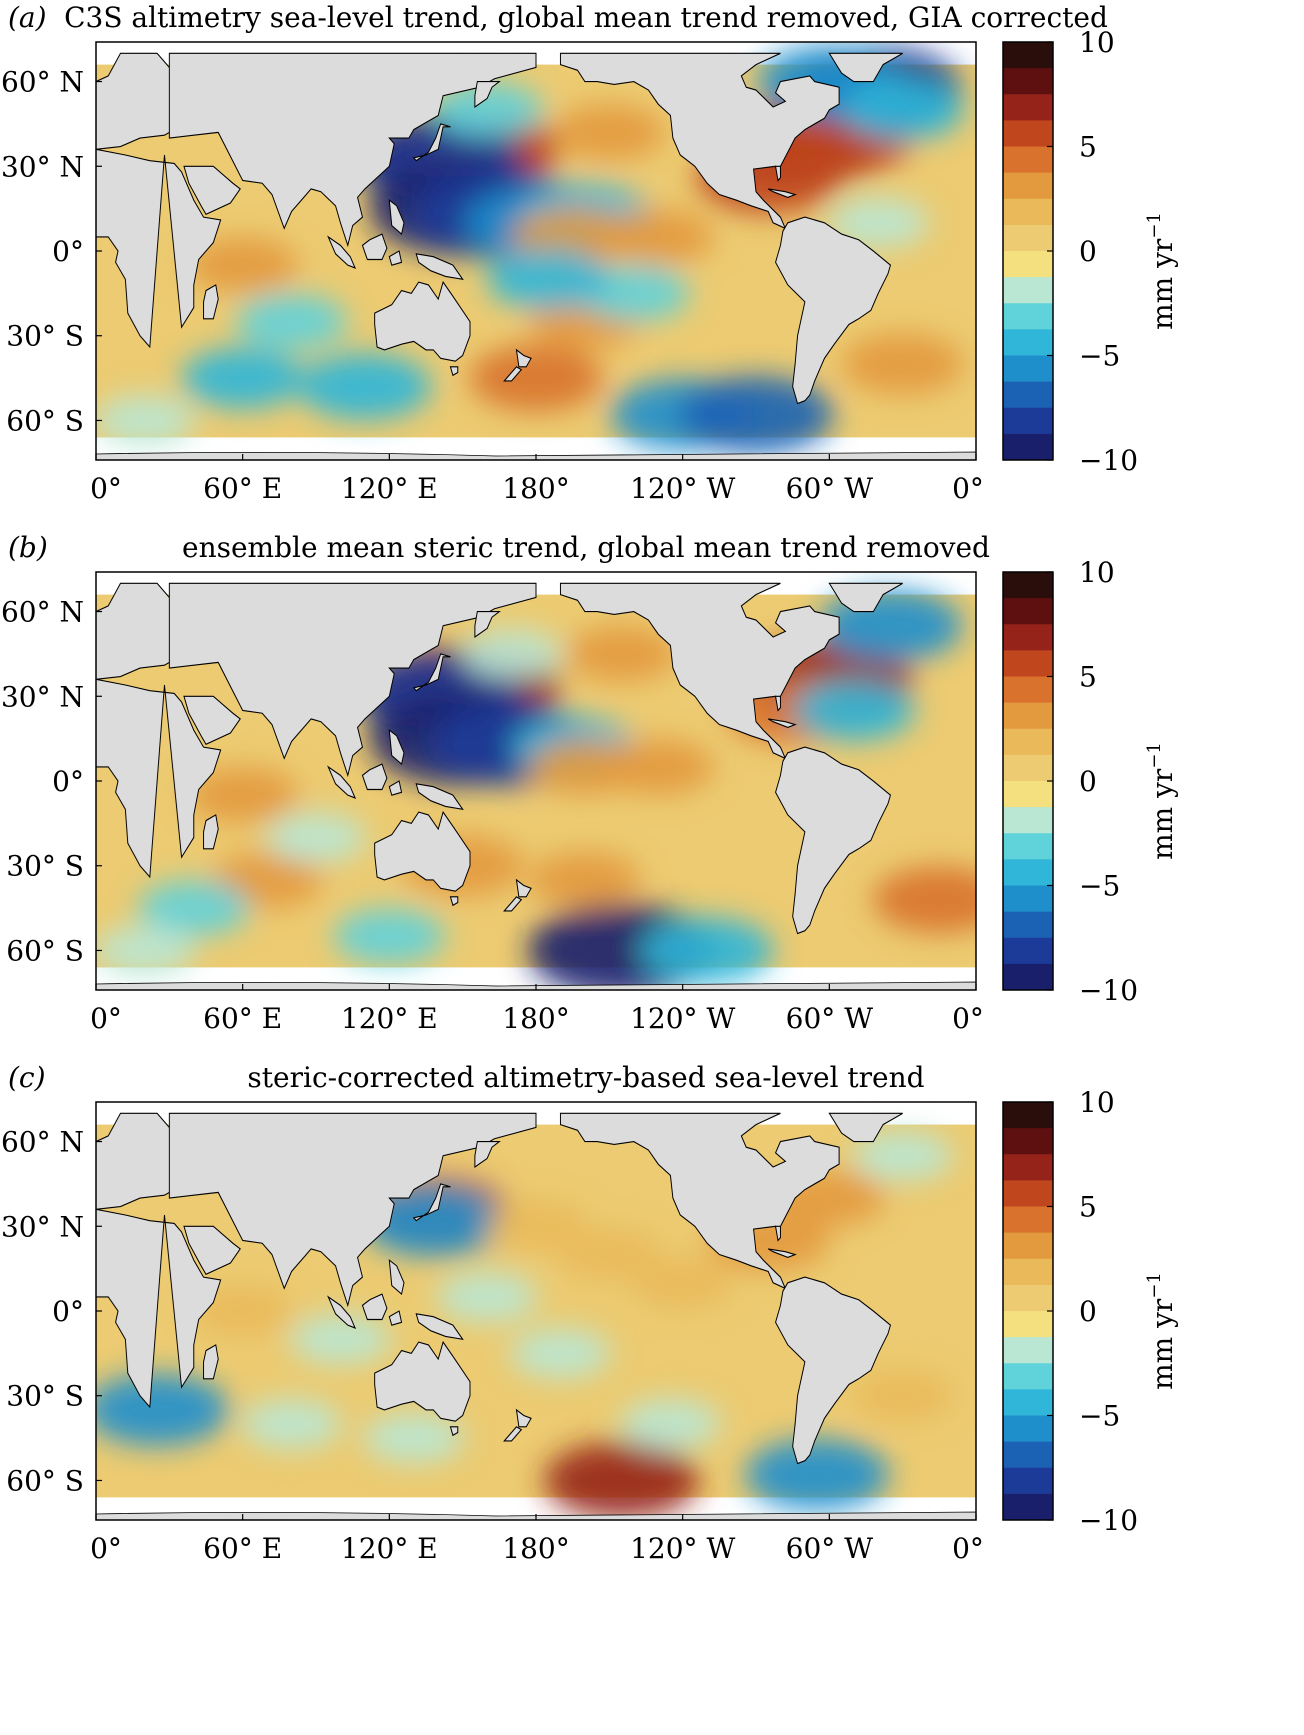 The width and height of the screenshot is (1304, 1735). I want to click on colorbar-tick-label: 5, so click(1088, 147).